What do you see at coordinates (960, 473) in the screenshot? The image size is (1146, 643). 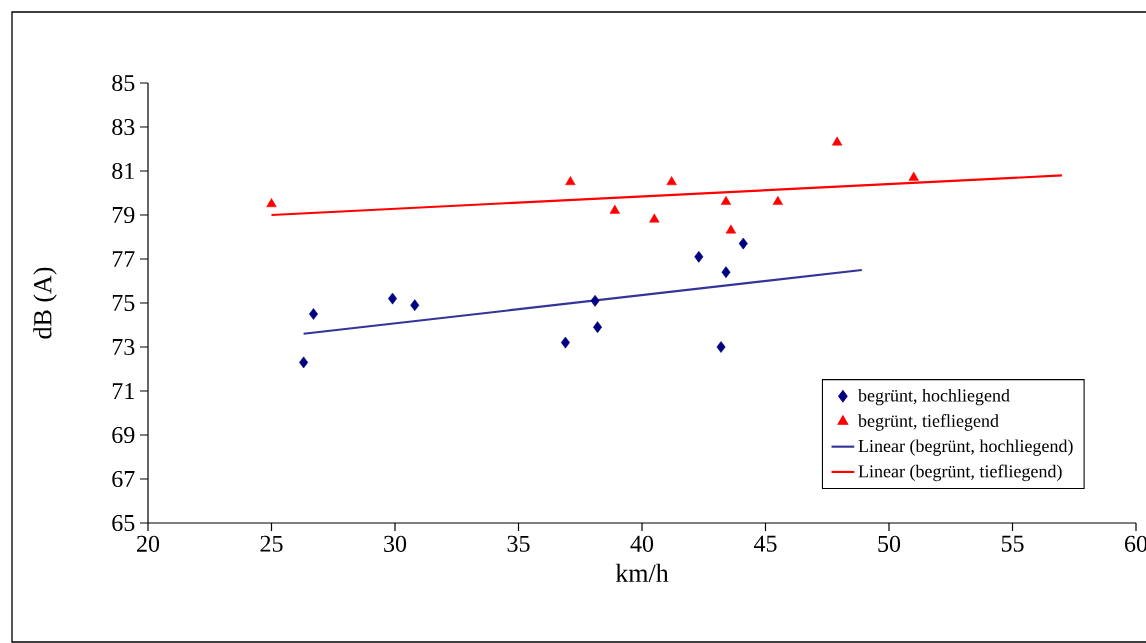 I see `legend-label: Linear (begrünt, tiefliegend)` at bounding box center [960, 473].